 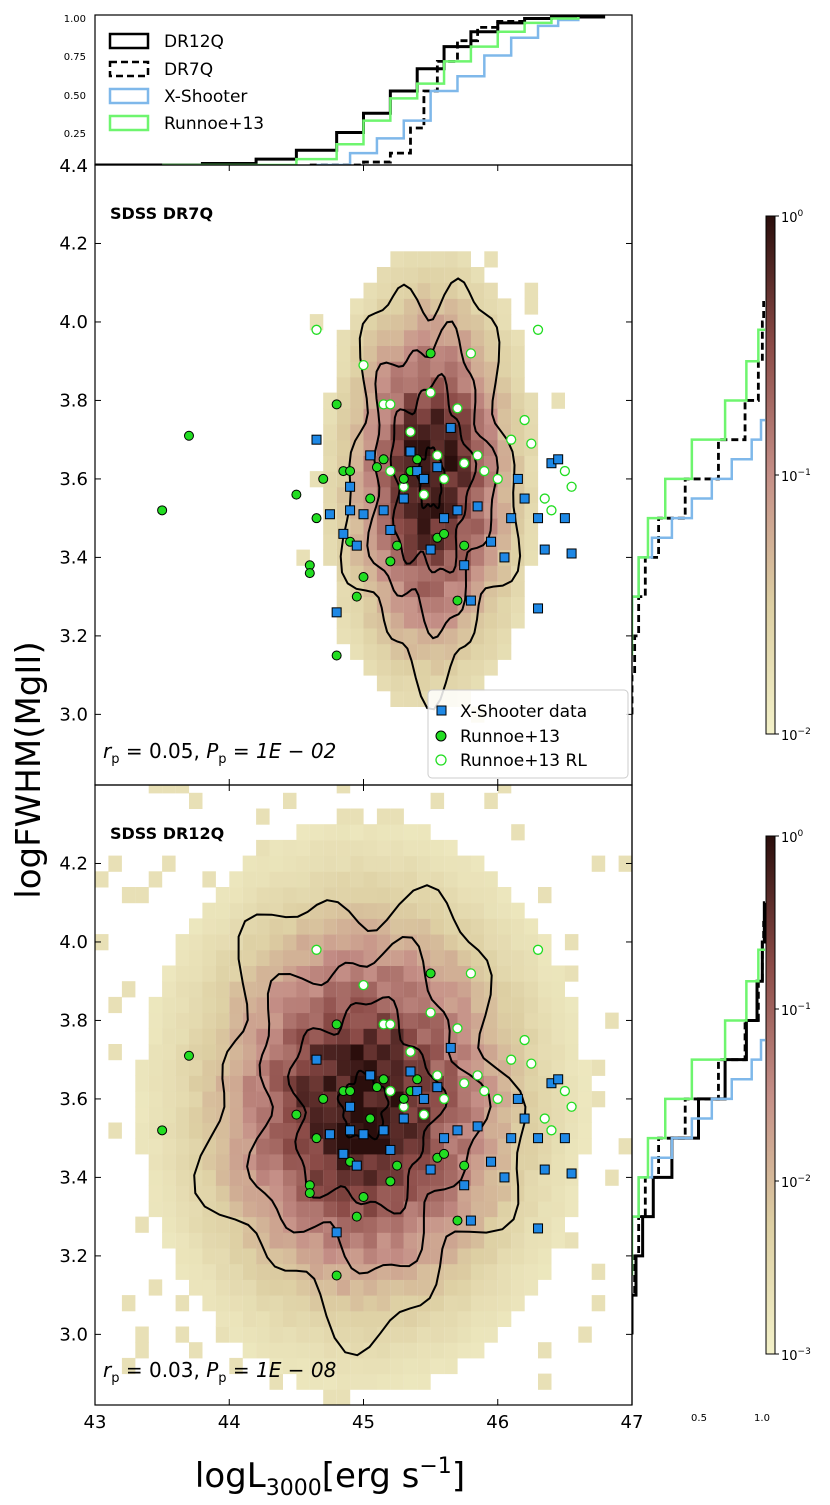 What do you see at coordinates (762, 1418) in the screenshot?
I see `side-tick-label: 1.0` at bounding box center [762, 1418].